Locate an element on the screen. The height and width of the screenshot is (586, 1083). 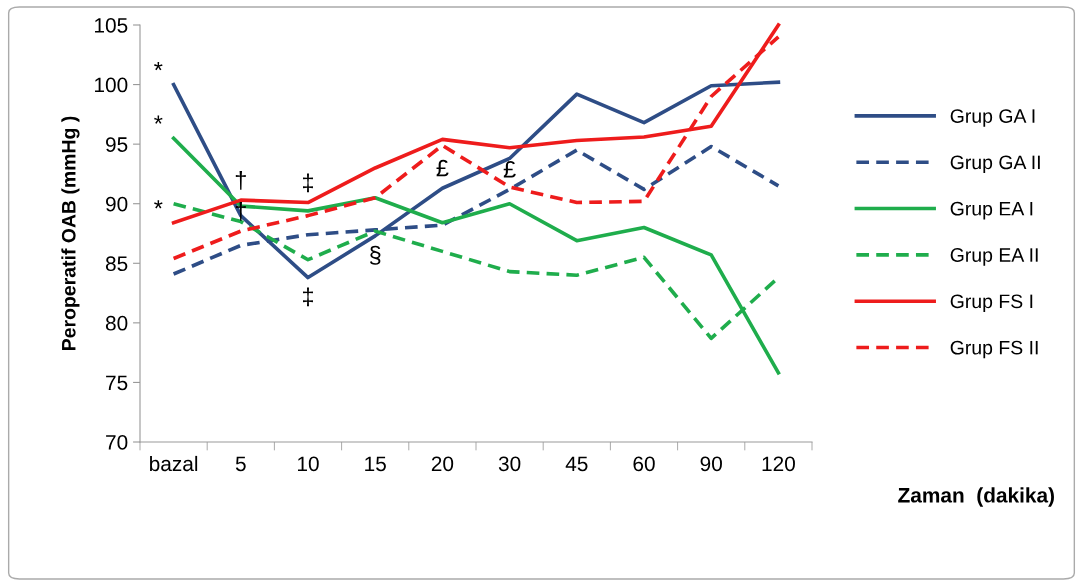
y-tick-label: 95 is located at coordinates (117, 144).